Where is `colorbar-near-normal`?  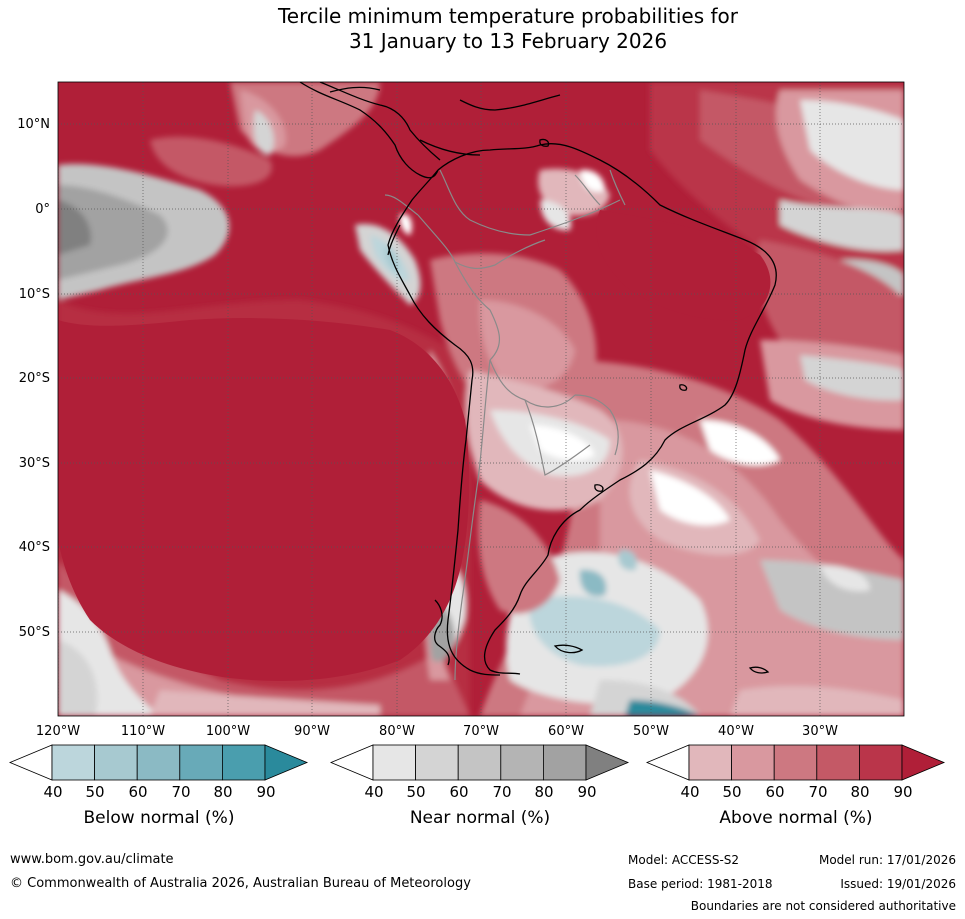 colorbar-near-normal is located at coordinates (479, 762).